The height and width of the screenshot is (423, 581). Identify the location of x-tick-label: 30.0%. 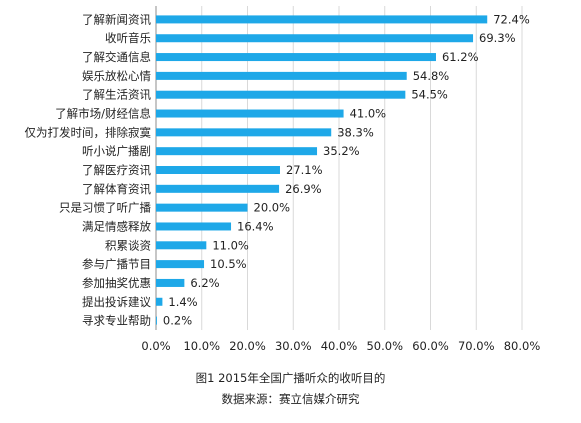
(293, 346).